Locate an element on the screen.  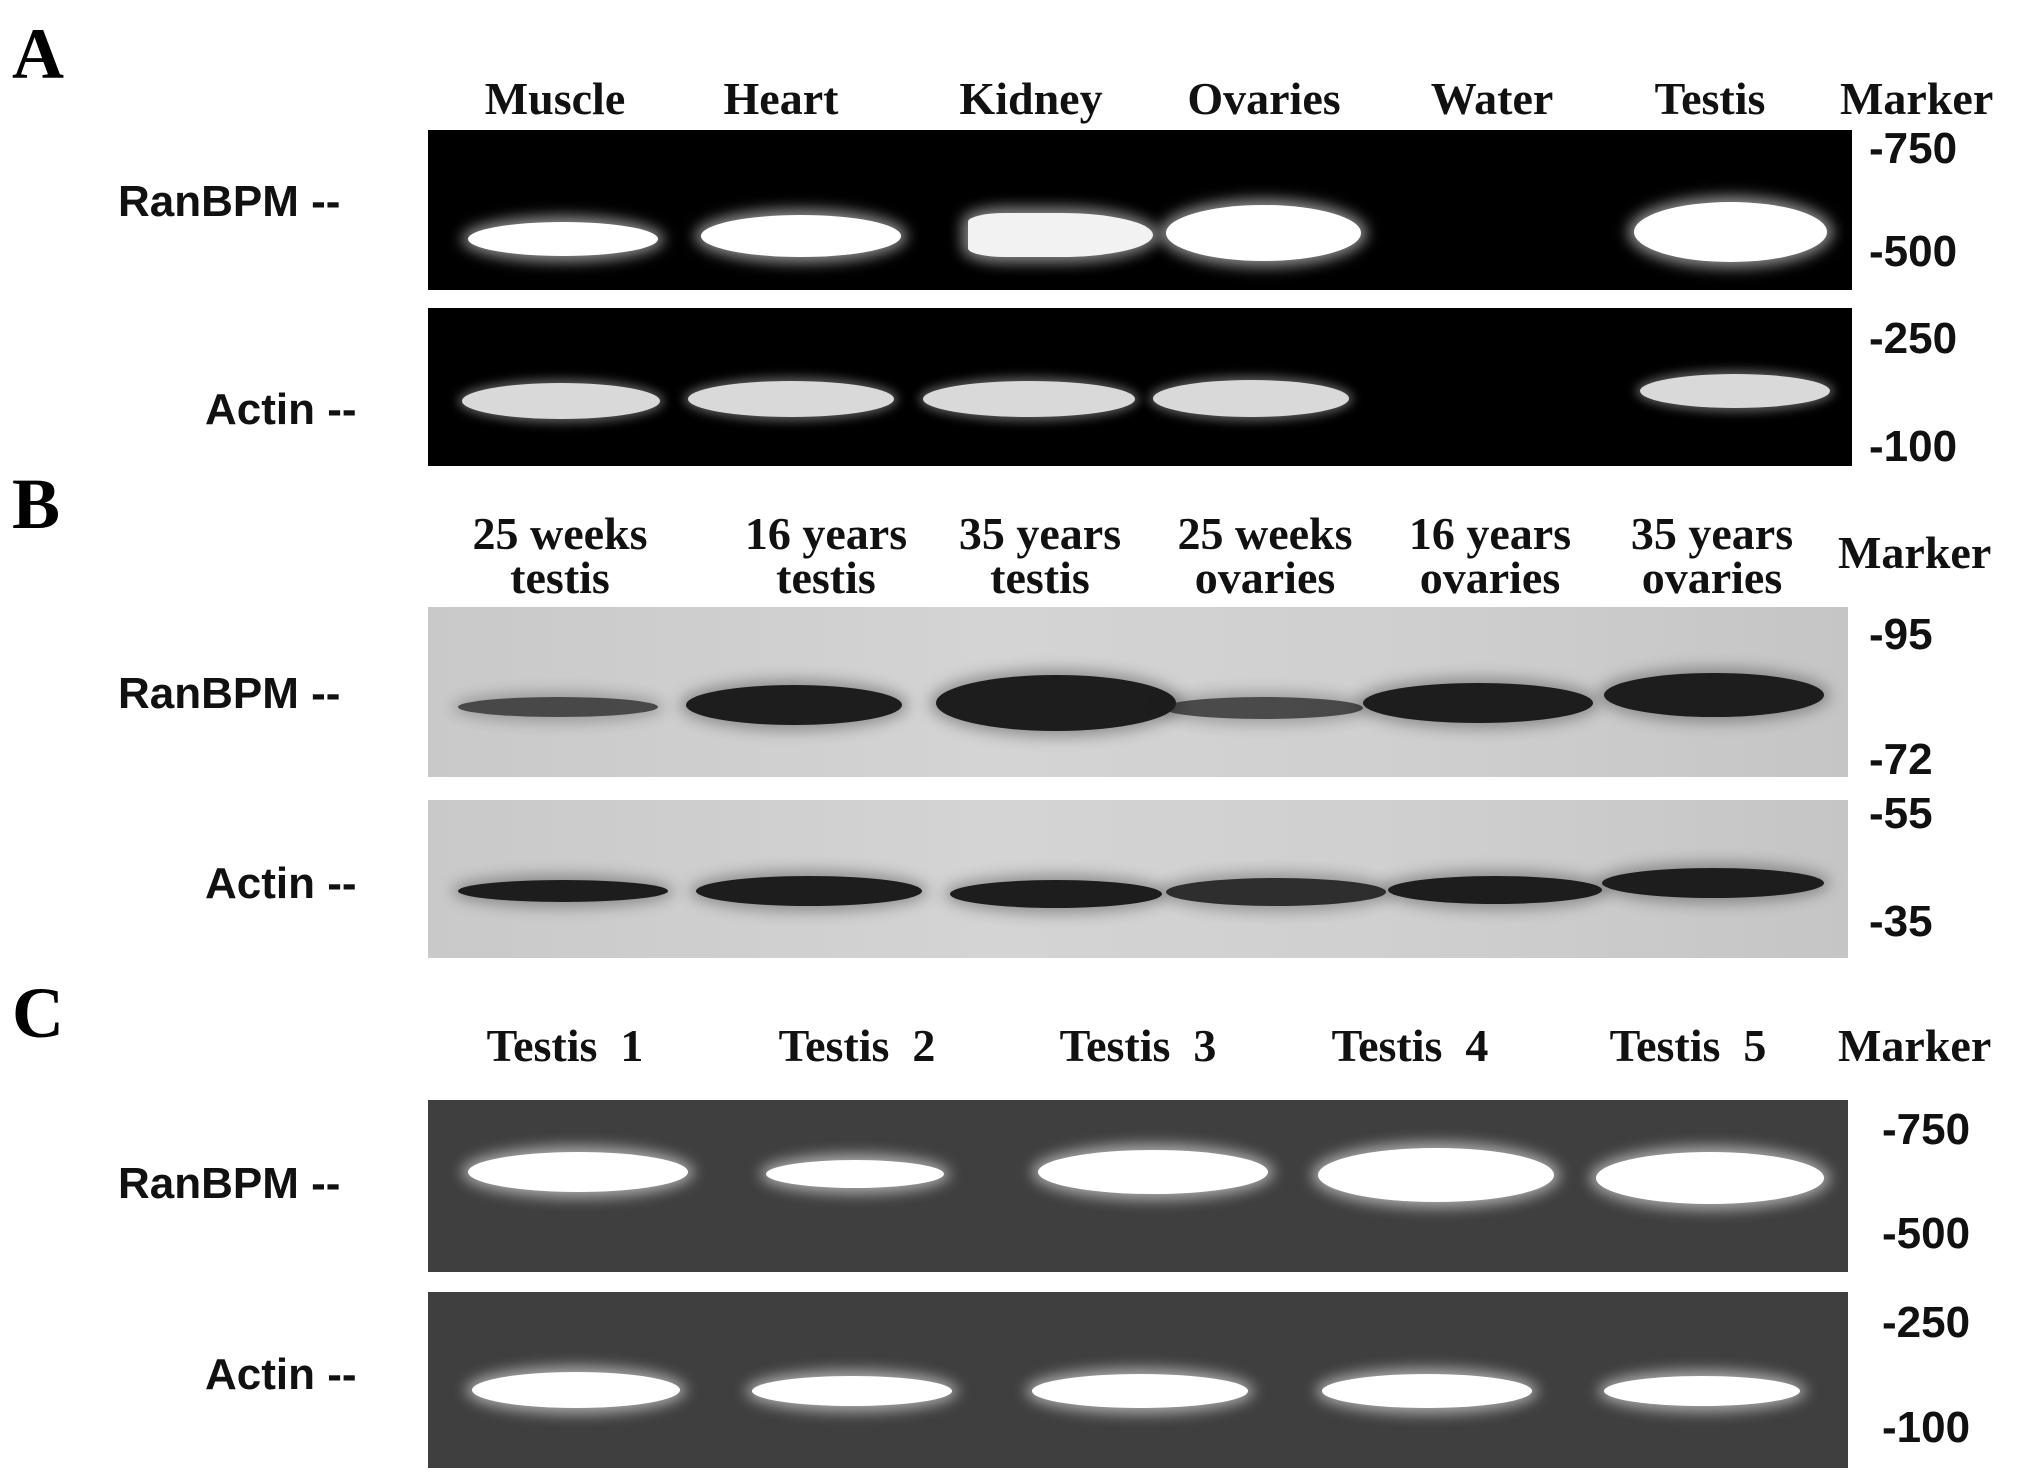
panel-c-lane-label: Testis 2 is located at coordinates (857, 1045).